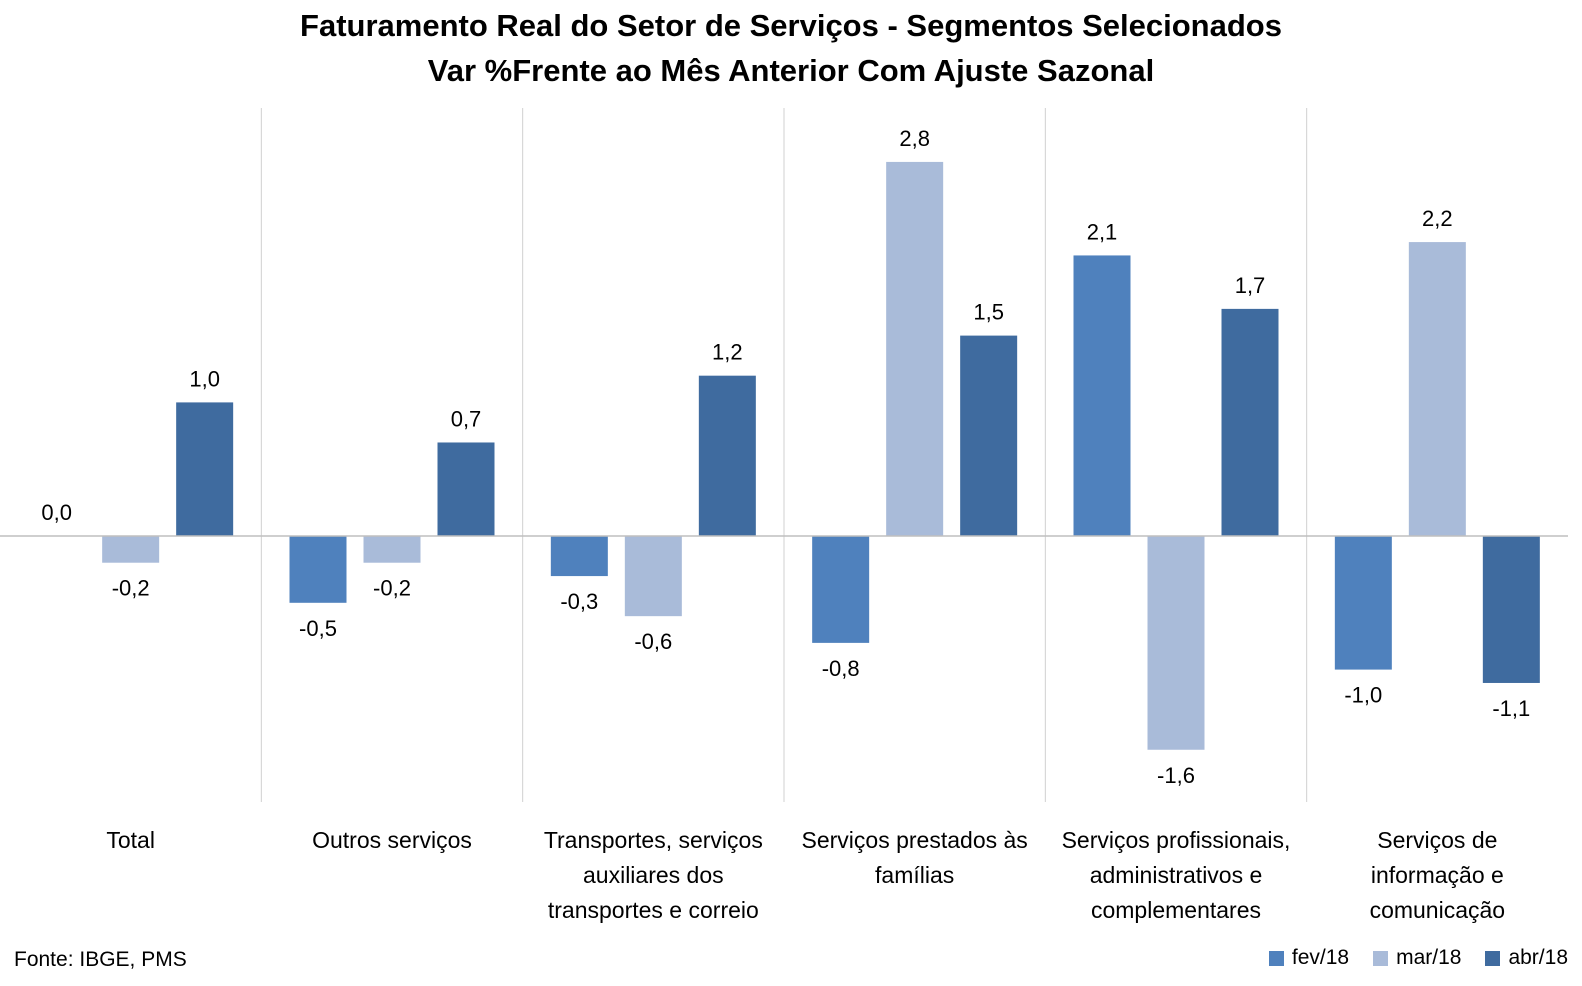  What do you see at coordinates (1176, 875) in the screenshot?
I see `category-label: administrativos e` at bounding box center [1176, 875].